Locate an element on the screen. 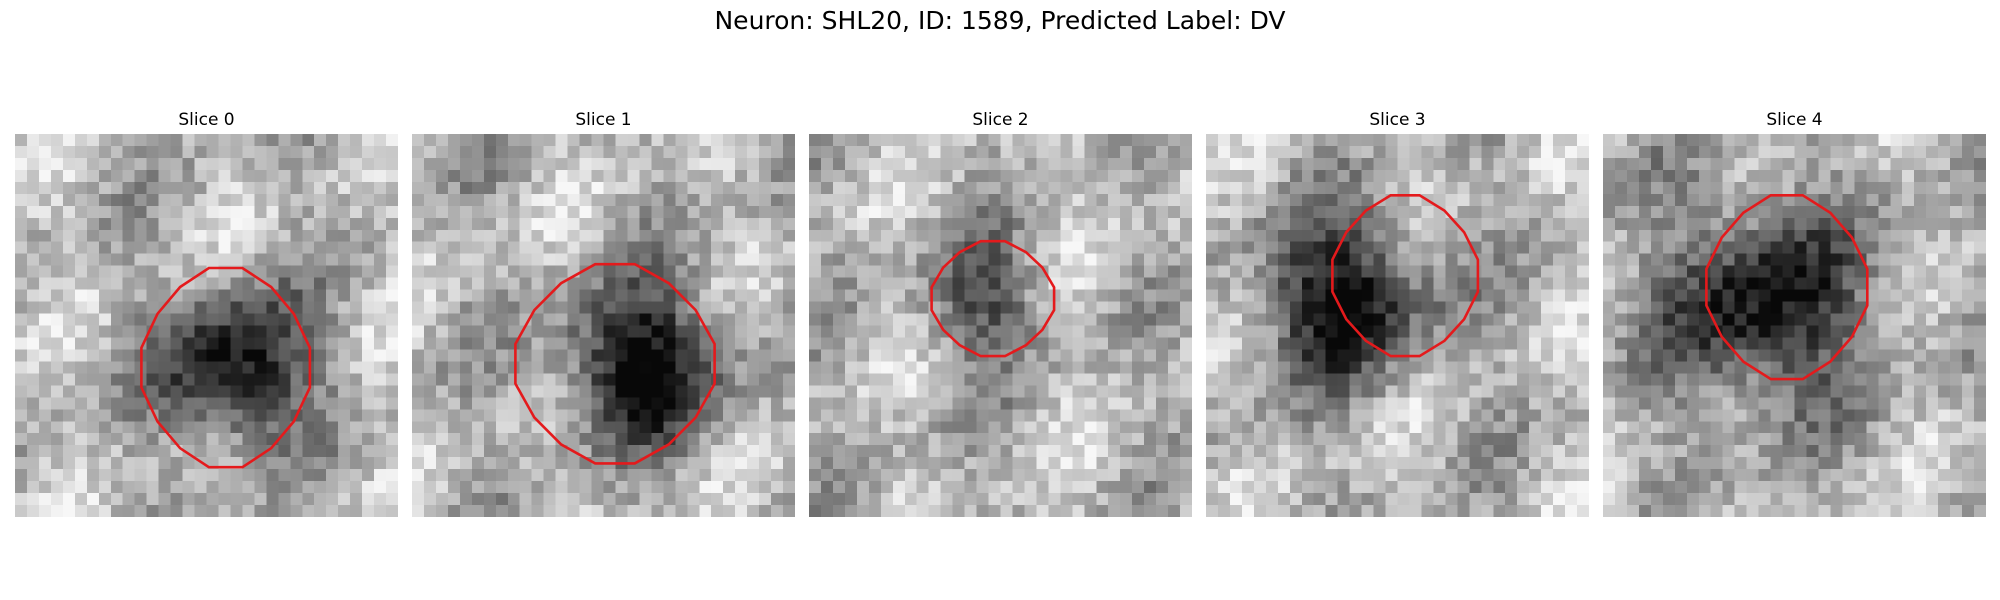 This screenshot has width=2000, height=600. slice-panel-1: Slice 1 is located at coordinates (603, 312).